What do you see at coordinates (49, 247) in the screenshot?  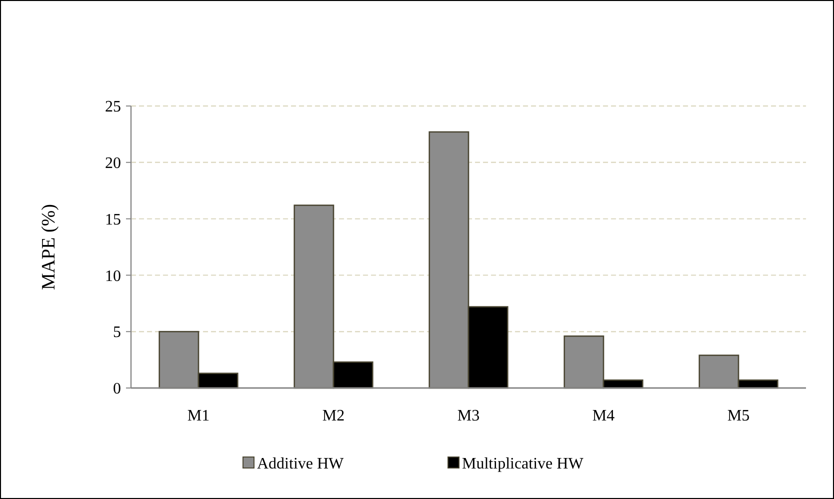 I see `y-axis-title: MAPE (%)` at bounding box center [49, 247].